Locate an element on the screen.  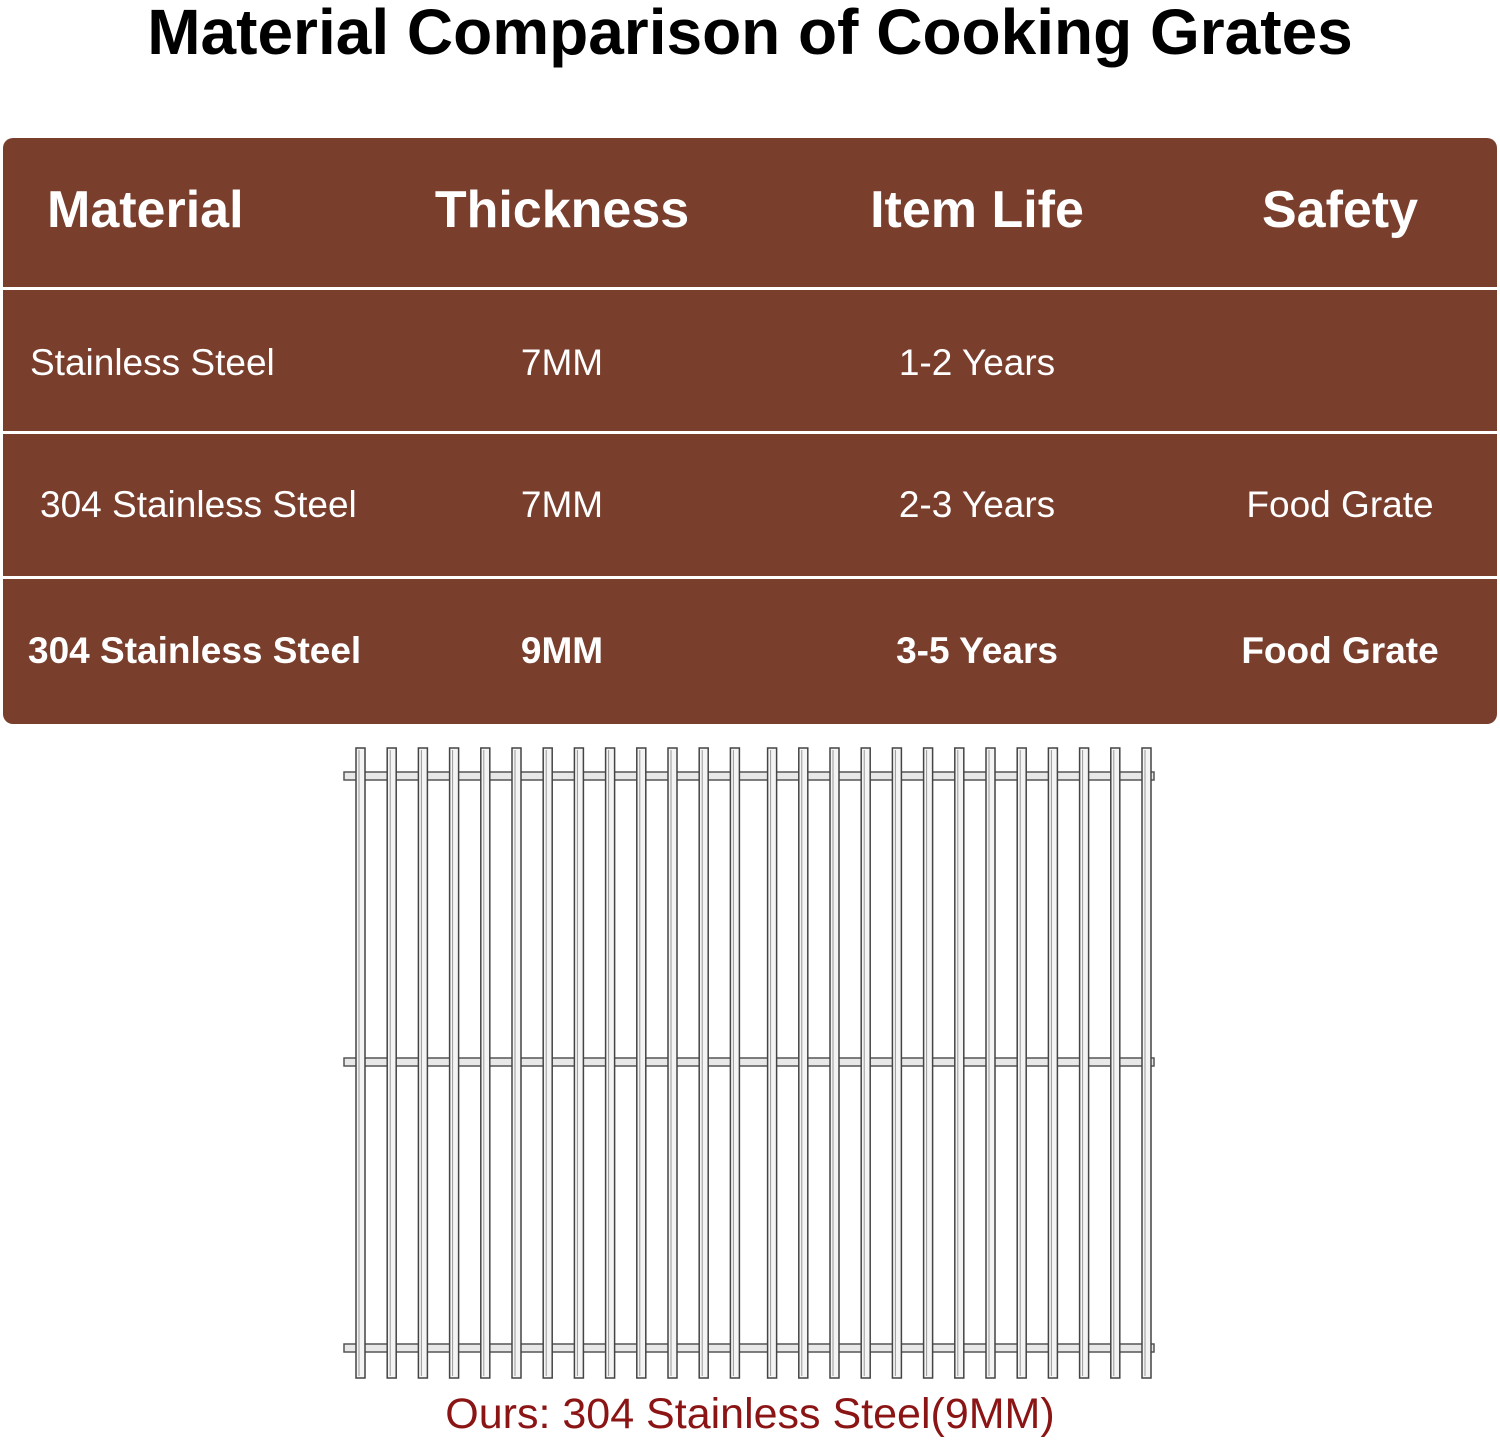
column-header: Item Life is located at coordinates (977, 210).